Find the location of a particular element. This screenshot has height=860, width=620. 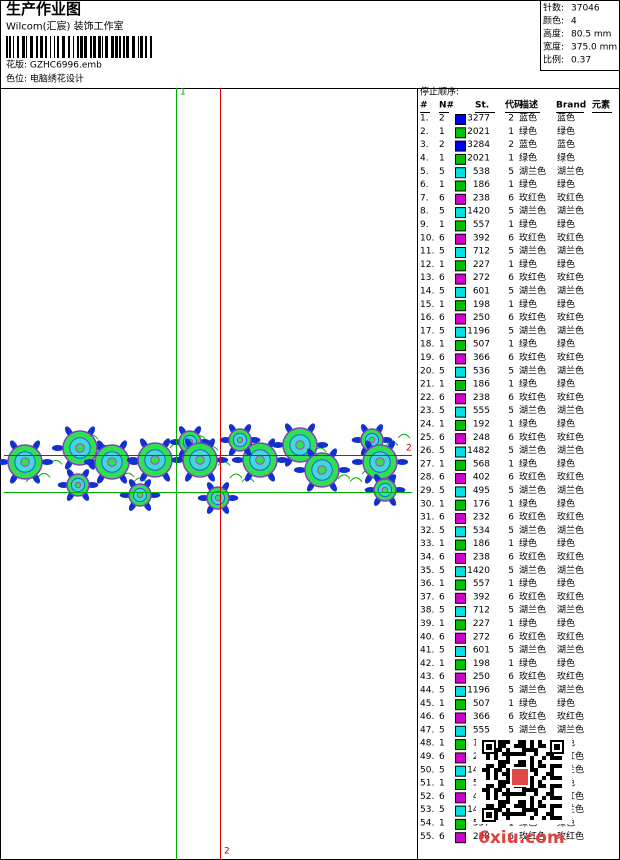

qr-finder is located at coordinates (557, 747).